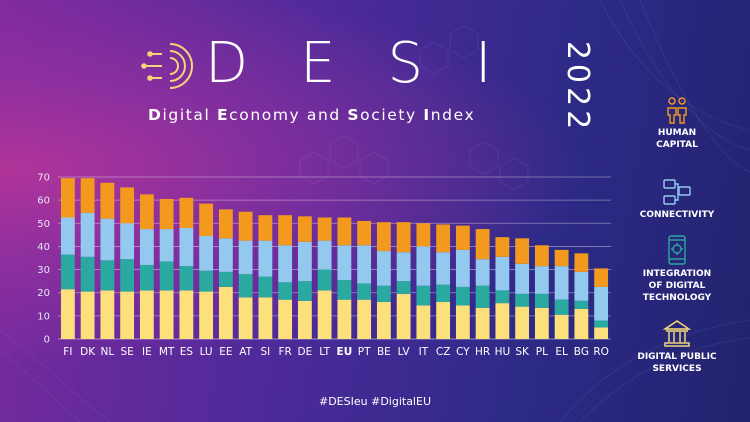 This screenshot has height=422, width=750. What do you see at coordinates (305, 352) in the screenshot?
I see `x-tick-label: DE` at bounding box center [305, 352].